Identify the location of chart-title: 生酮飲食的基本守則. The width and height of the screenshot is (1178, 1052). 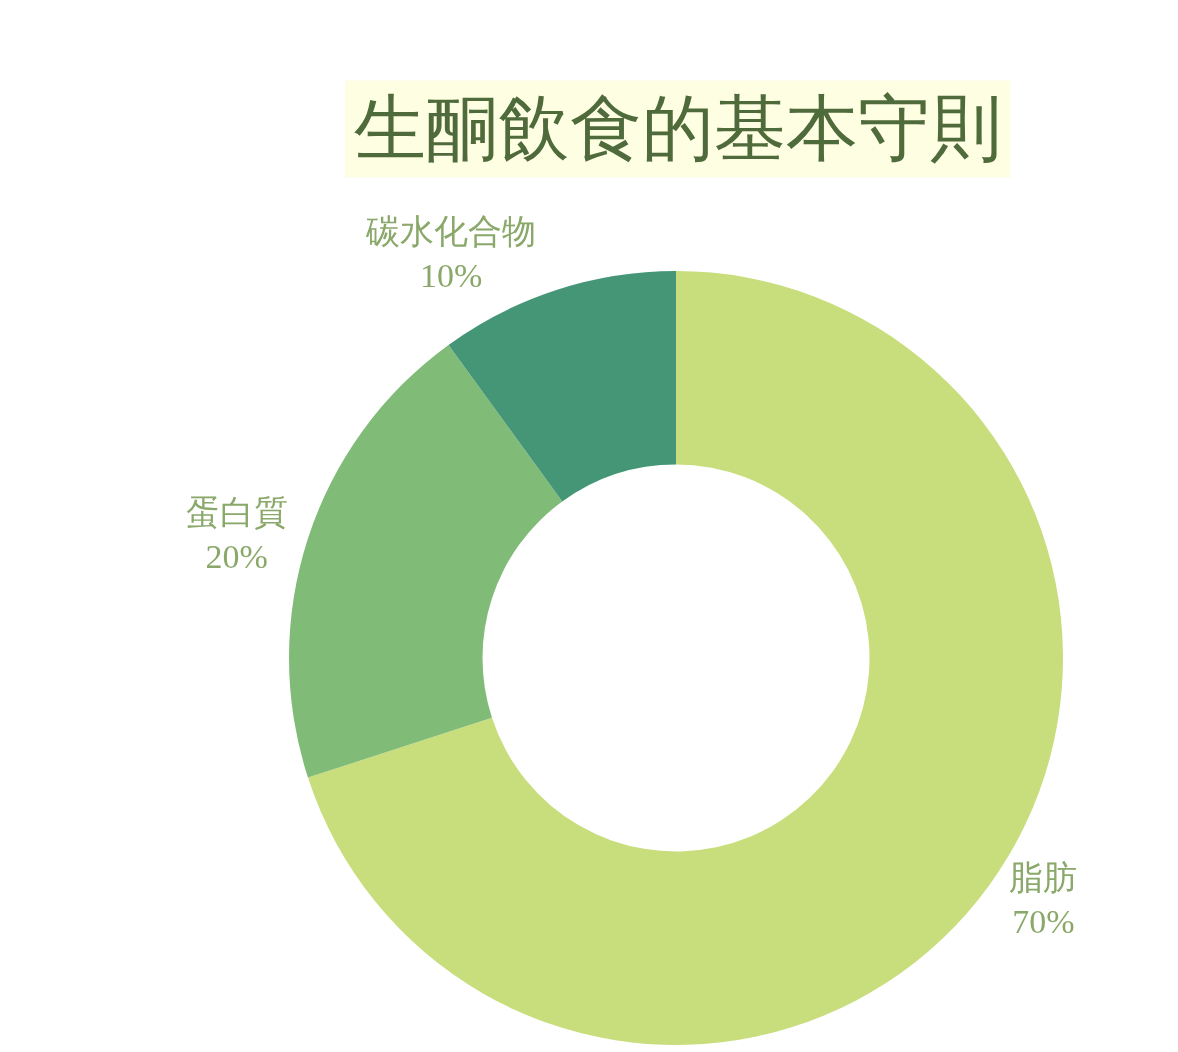
(678, 129).